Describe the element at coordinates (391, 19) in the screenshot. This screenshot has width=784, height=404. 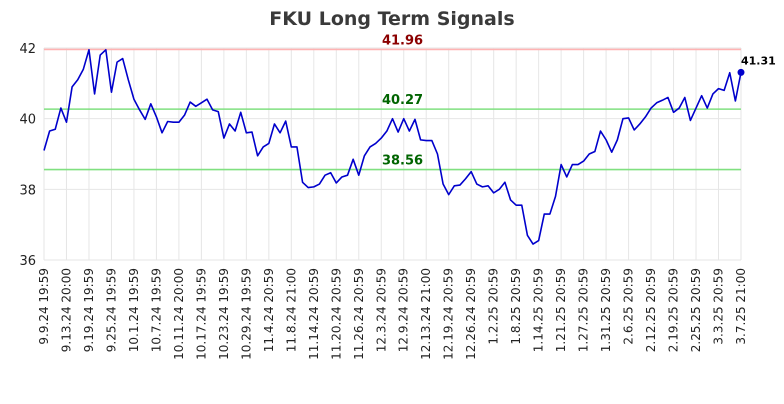
I see `chart-title: FKU Long Term Signals` at that location.